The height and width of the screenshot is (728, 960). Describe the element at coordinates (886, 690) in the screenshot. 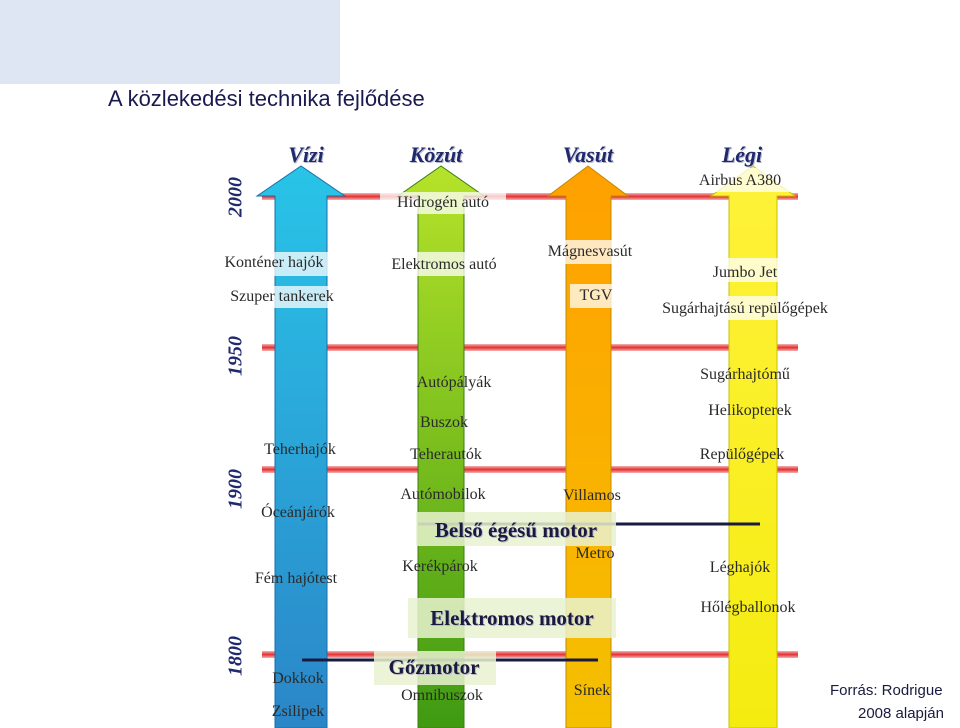

I see `source-line-1: Forrás: Rodrigue` at that location.